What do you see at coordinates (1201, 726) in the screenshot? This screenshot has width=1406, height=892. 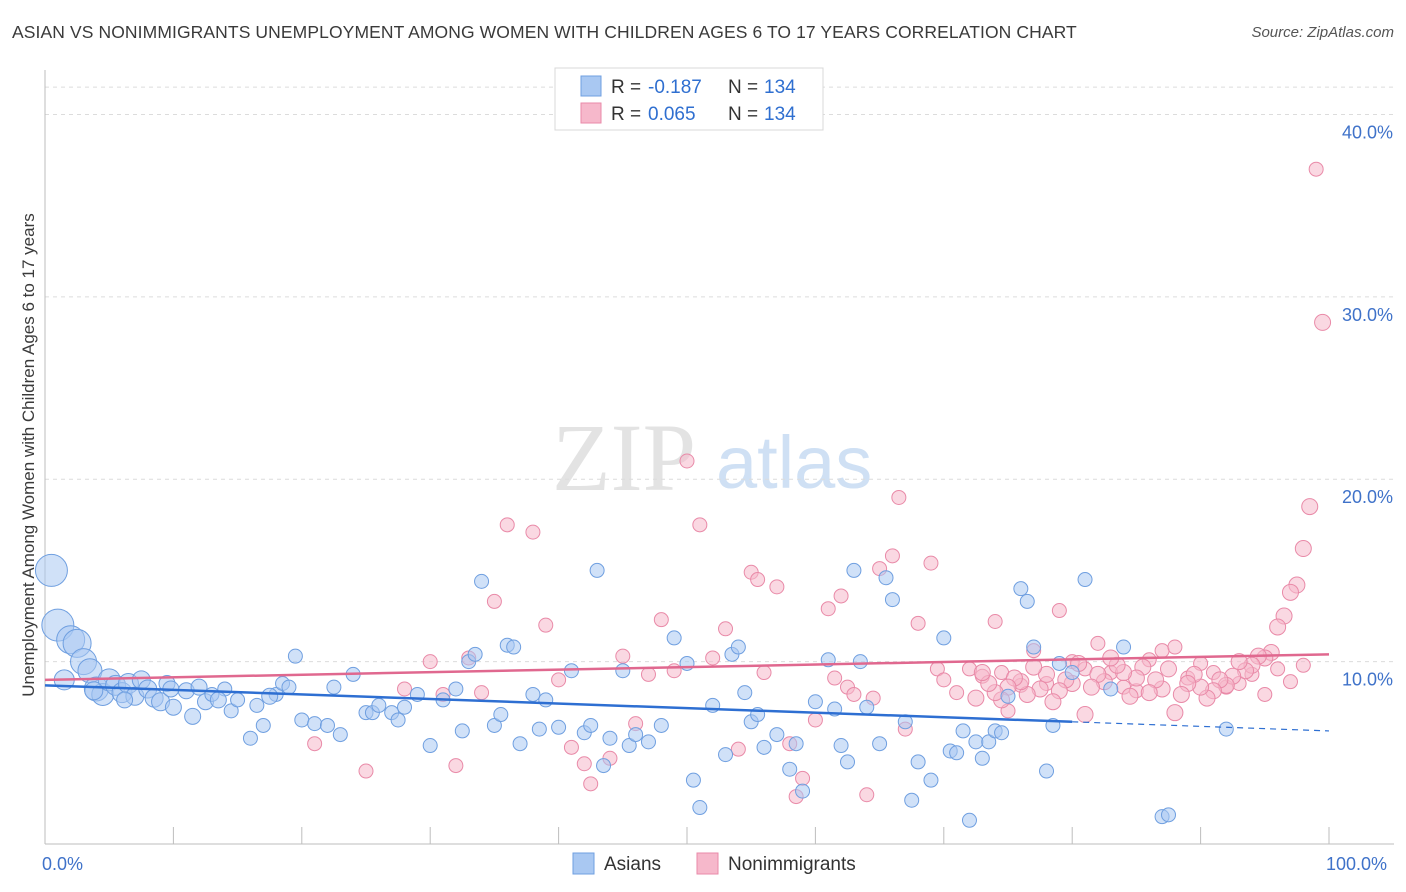 I see `asians-trend-extension` at bounding box center [1201, 726].